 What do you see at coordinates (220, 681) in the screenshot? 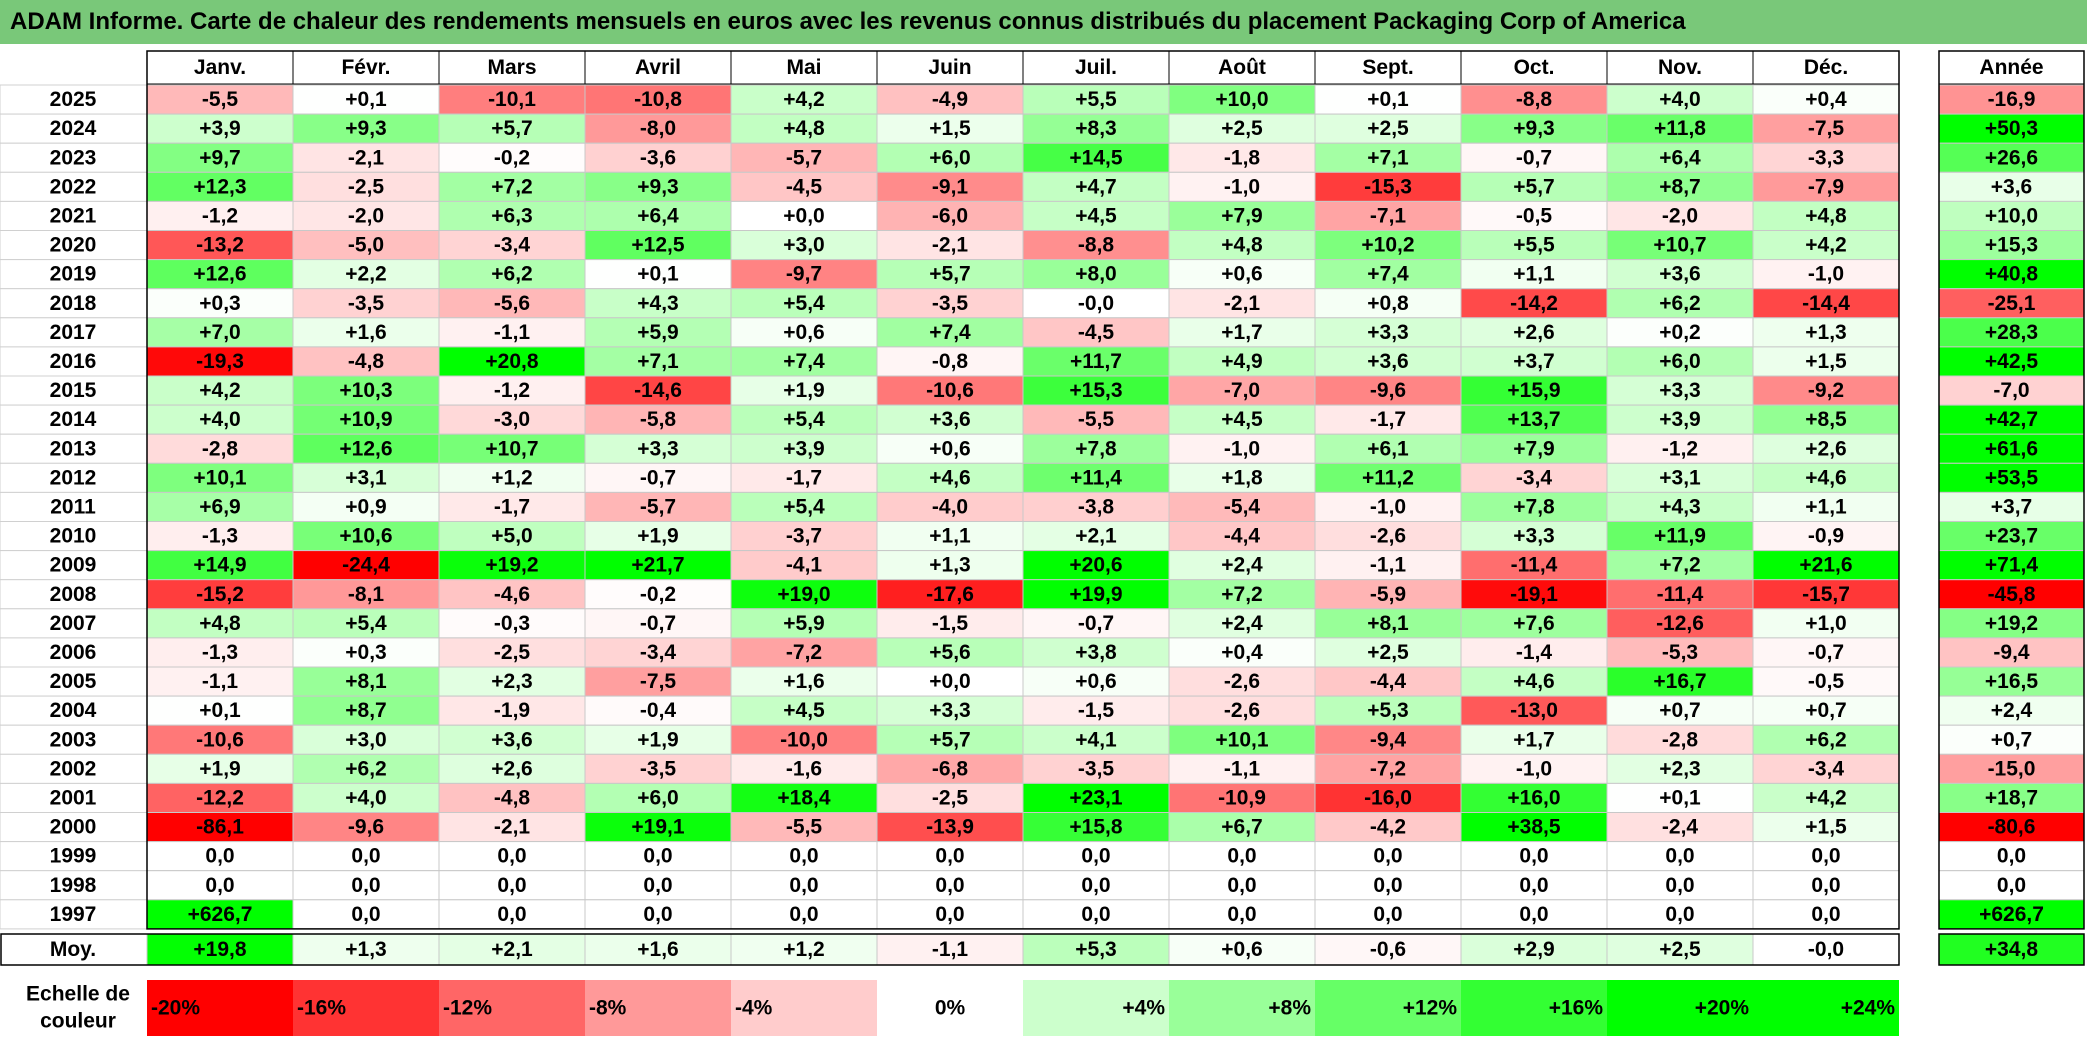
I see `heatmap-cell-value: -1,1` at bounding box center [220, 681].